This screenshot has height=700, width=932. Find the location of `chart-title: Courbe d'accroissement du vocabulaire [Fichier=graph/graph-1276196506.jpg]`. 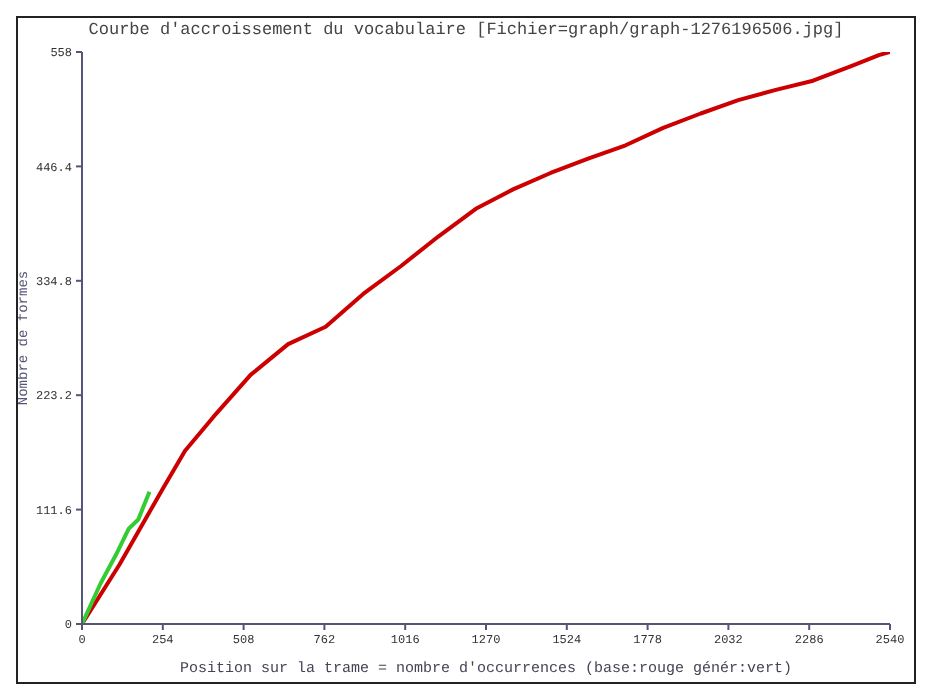

chart-title: Courbe d'accroissement du vocabulaire [Fichier=graph/graph-1276196506.jpg] is located at coordinates (466, 32).